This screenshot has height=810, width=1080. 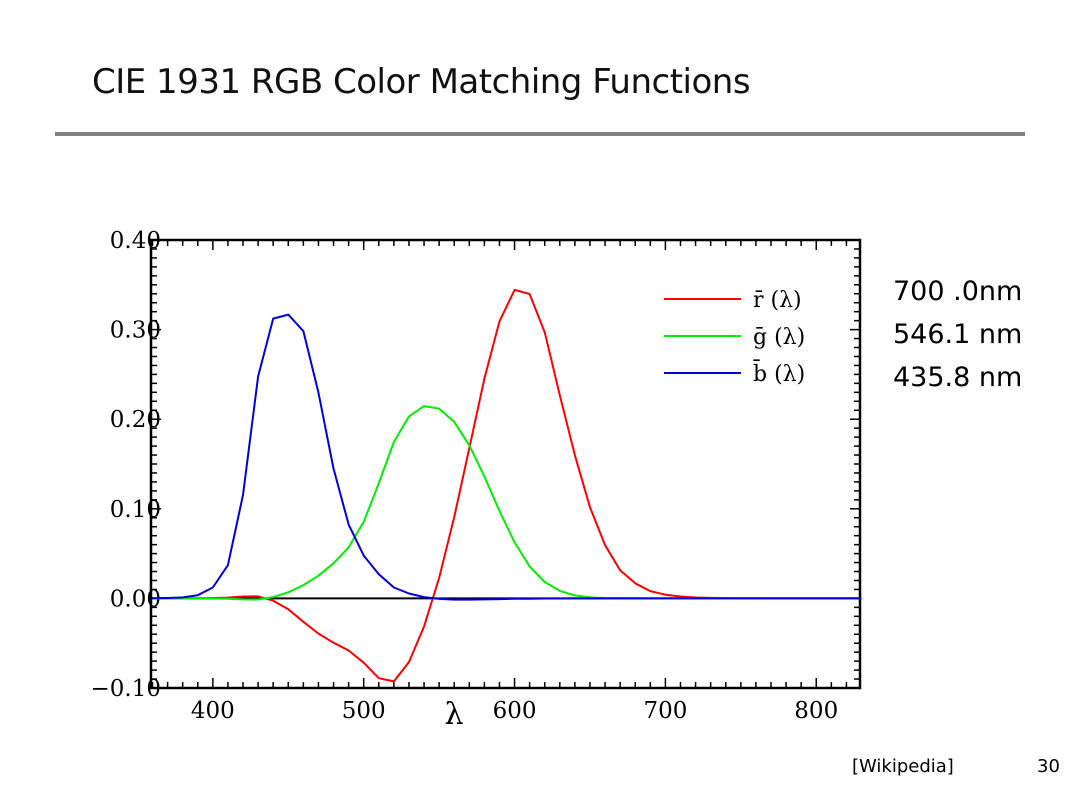 What do you see at coordinates (126, 689) in the screenshot?
I see `y-tick-label: −0.10` at bounding box center [126, 689].